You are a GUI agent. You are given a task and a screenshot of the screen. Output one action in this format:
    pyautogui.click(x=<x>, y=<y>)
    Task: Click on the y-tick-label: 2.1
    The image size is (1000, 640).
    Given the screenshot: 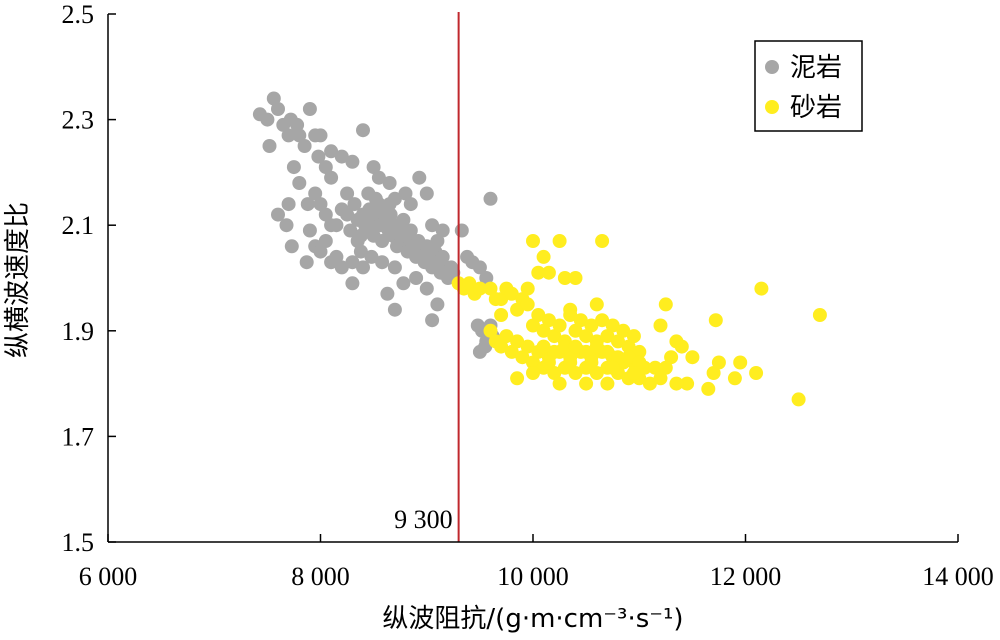 What is the action you would take?
    pyautogui.click(x=78, y=225)
    